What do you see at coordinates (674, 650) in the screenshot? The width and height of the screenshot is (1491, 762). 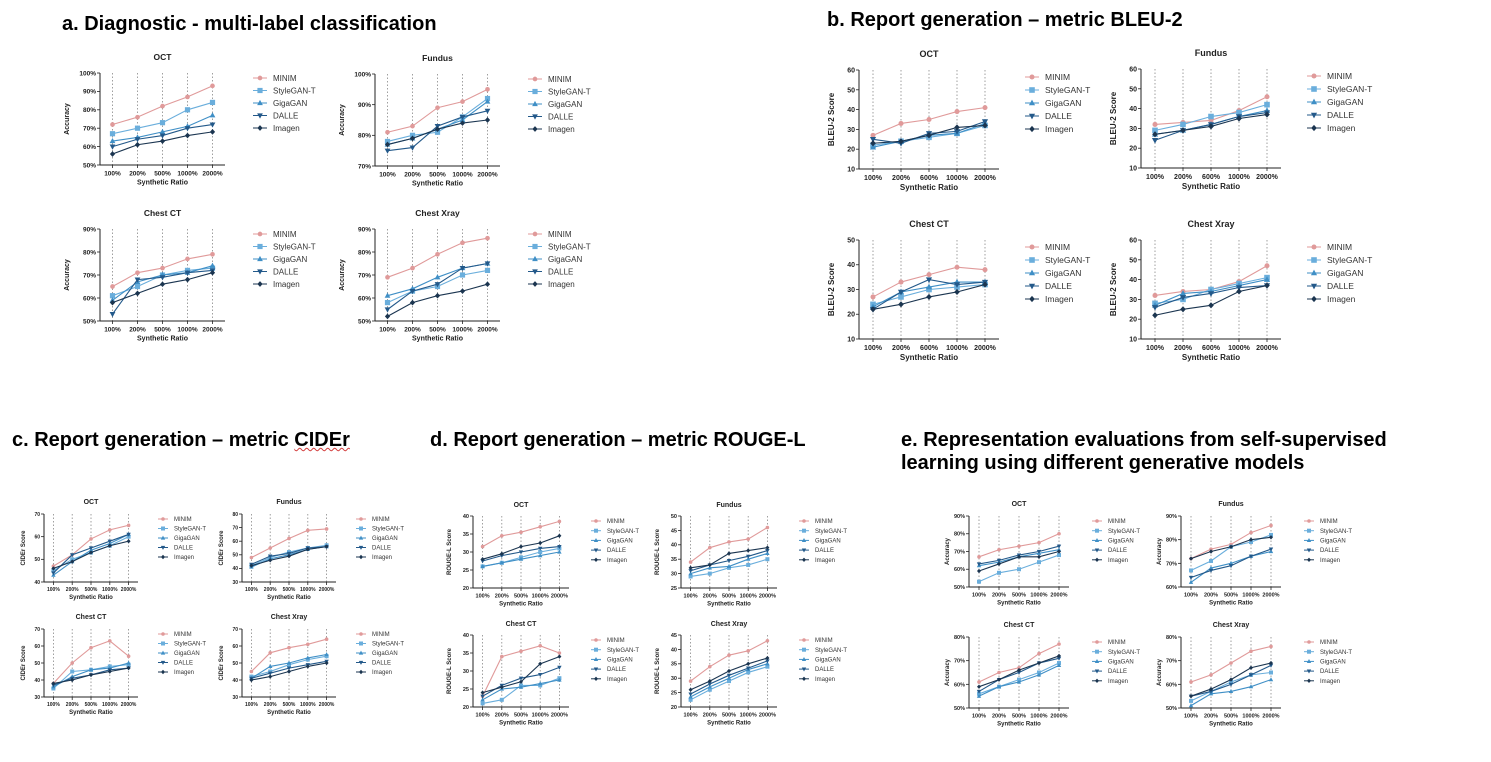 I see `y-tick-label: 40` at bounding box center [674, 650].